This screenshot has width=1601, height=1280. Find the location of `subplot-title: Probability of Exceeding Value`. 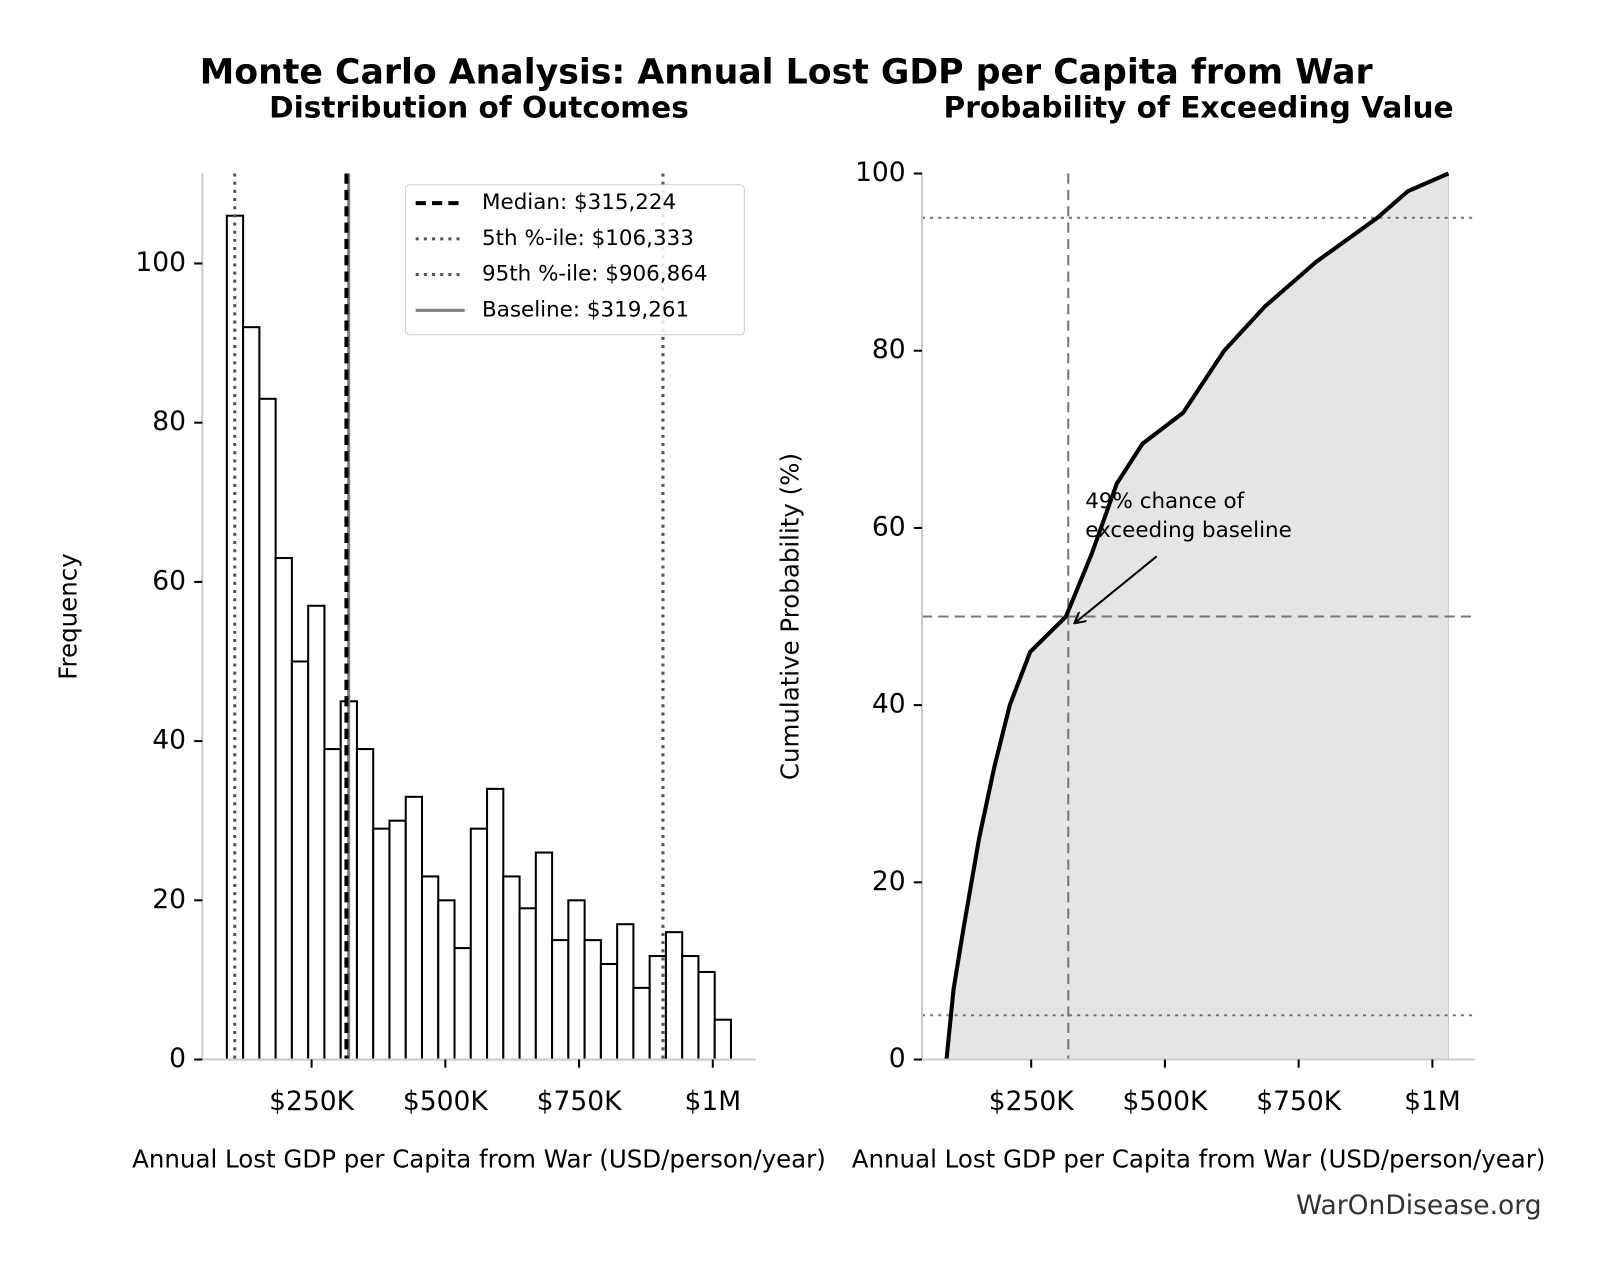

subplot-title: Probability of Exceeding Value is located at coordinates (1199, 108).